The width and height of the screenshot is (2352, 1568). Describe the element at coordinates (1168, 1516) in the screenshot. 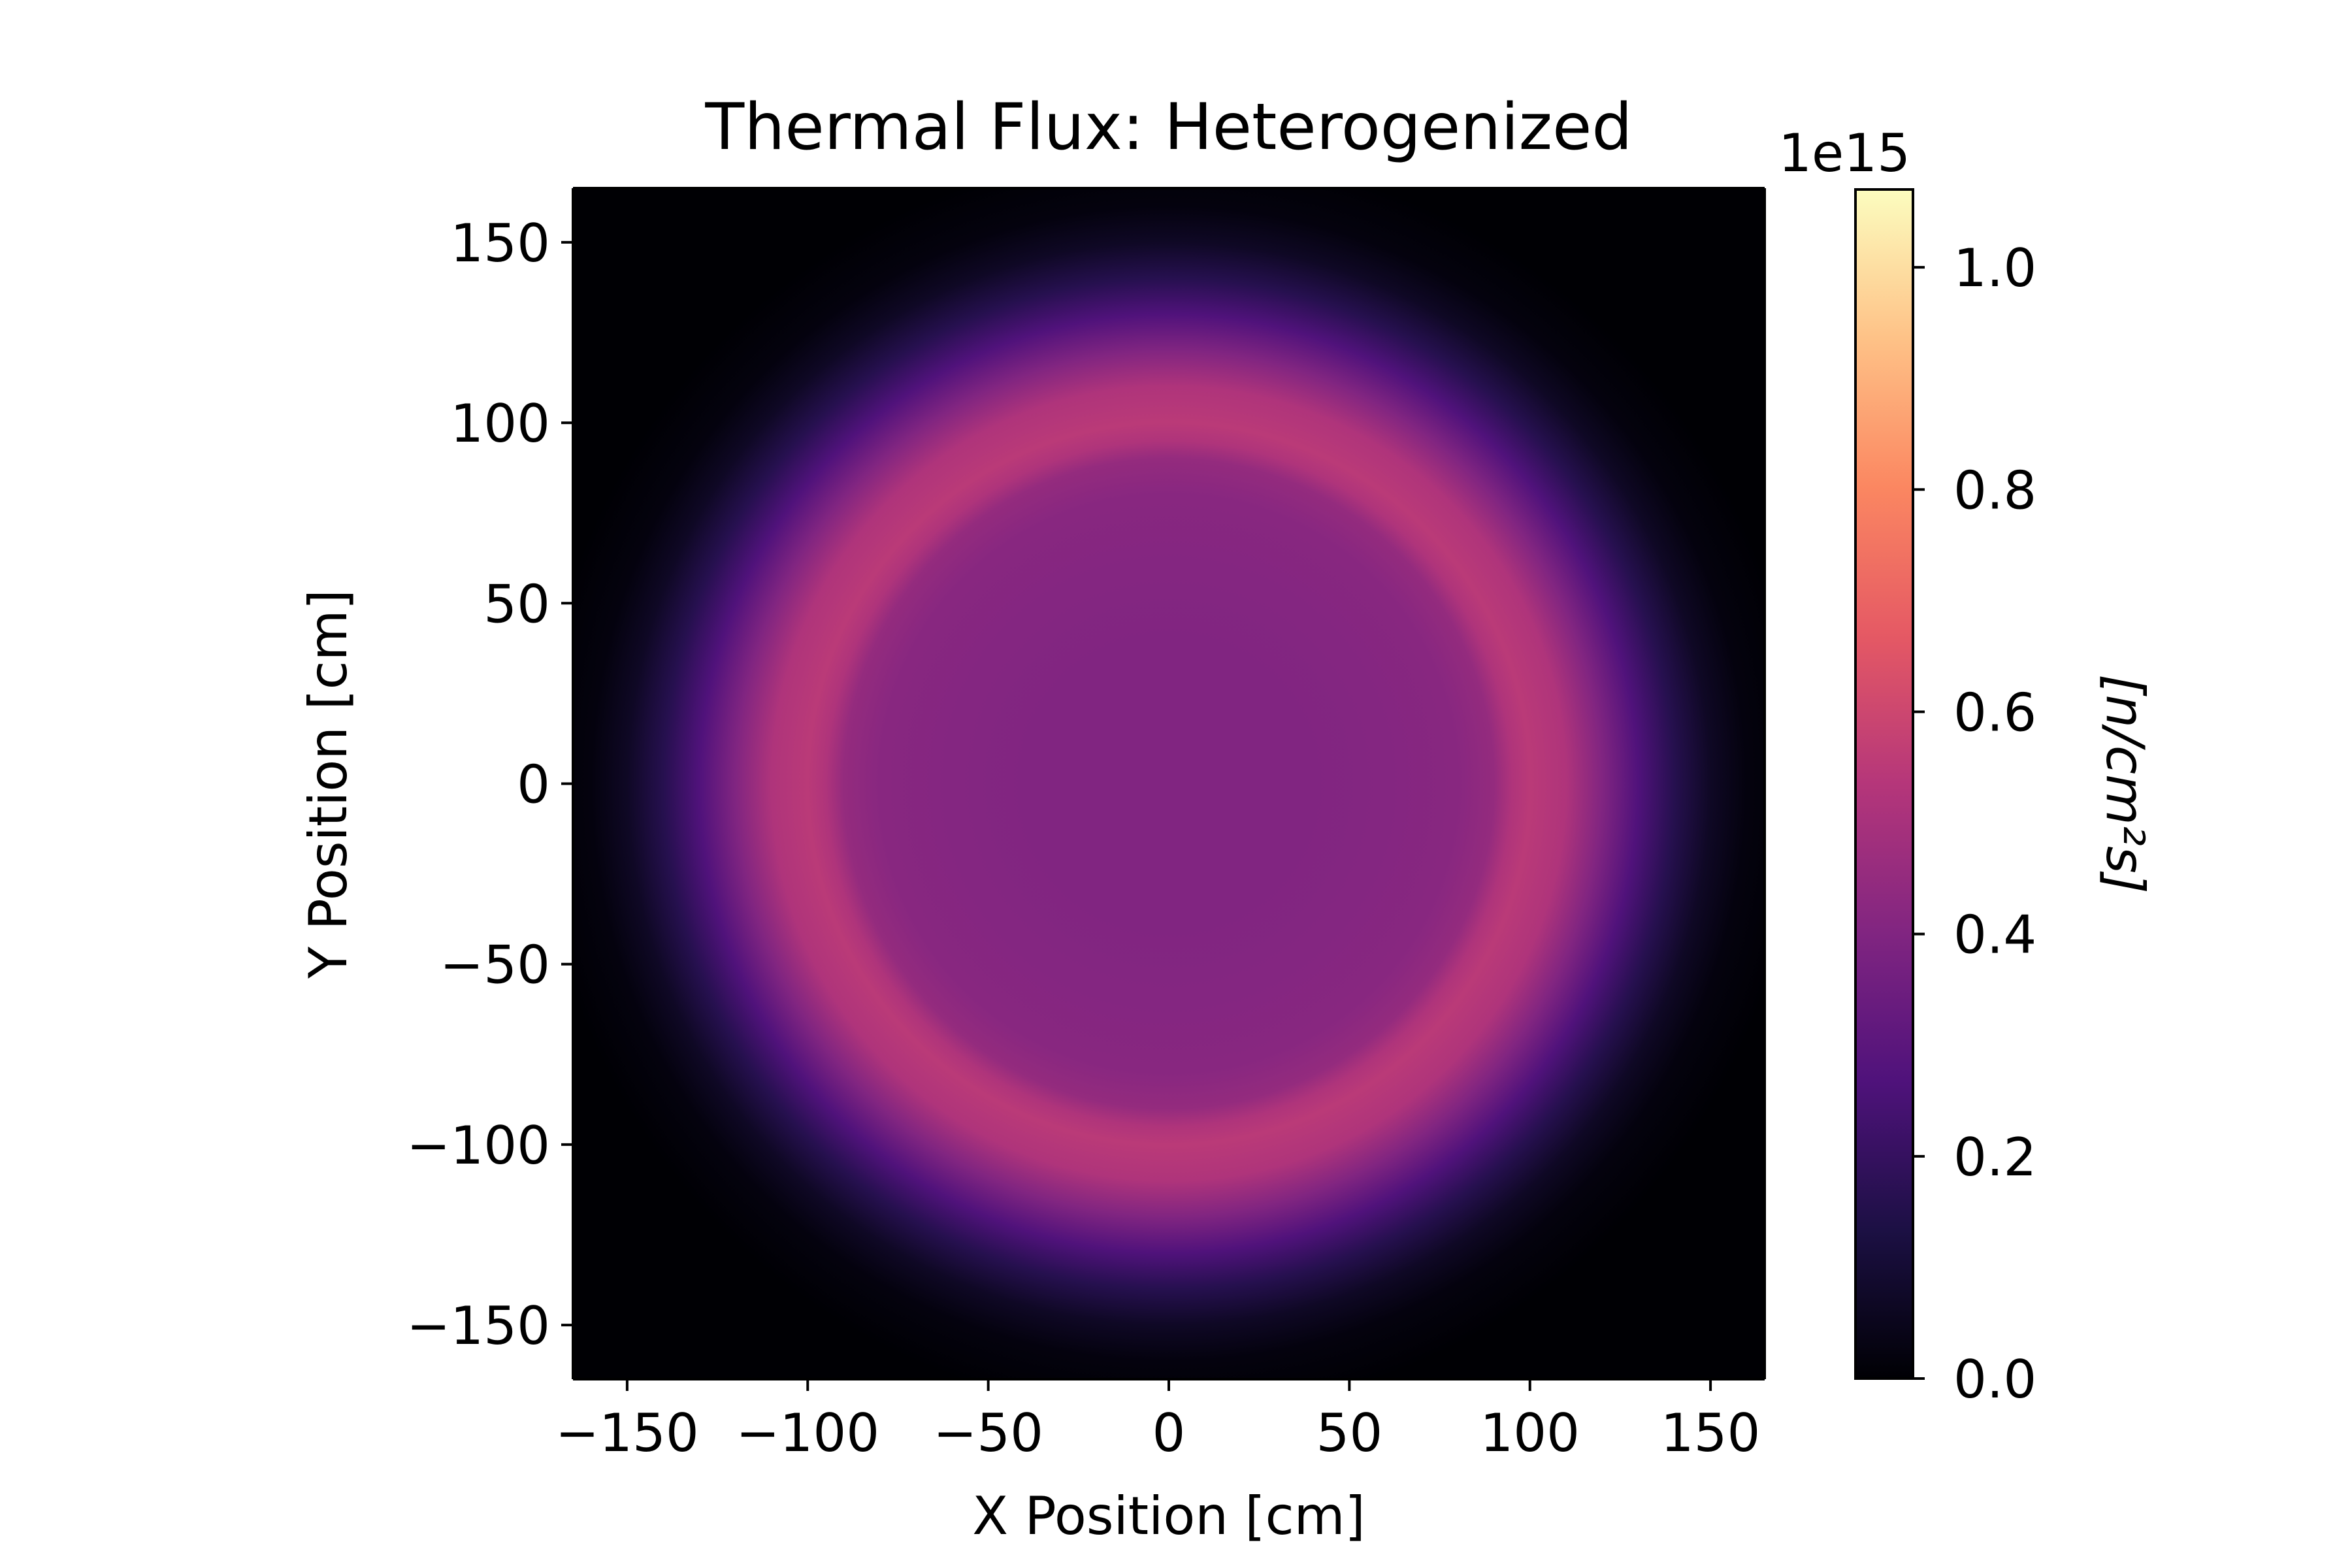

I see `x-axis-label: X Position [cm]` at that location.